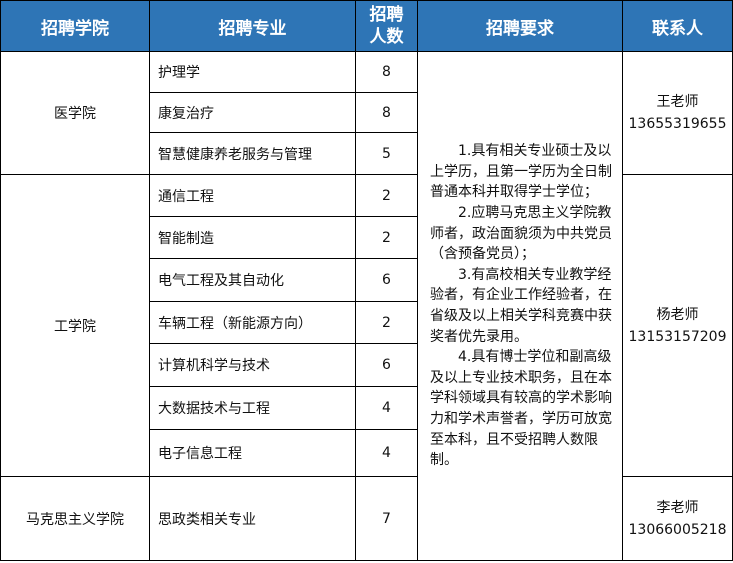 Image resolution: width=733 pixels, height=563 pixels. Describe the element at coordinates (252, 153) in the screenshot. I see `major-cell: 智慧健康养老服务与管理` at that location.